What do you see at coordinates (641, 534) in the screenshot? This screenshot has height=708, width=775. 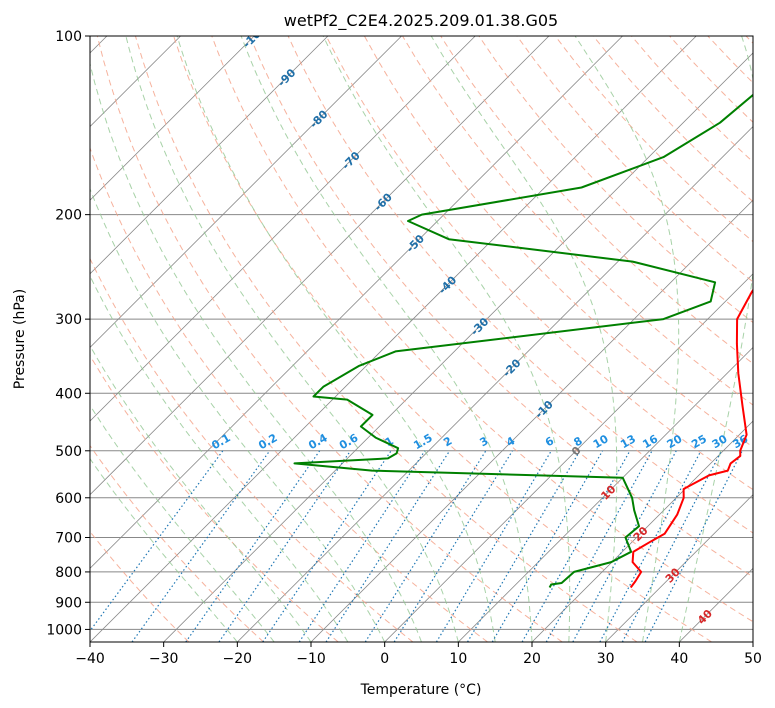 I see `isotherm-label: 20` at bounding box center [641, 534].